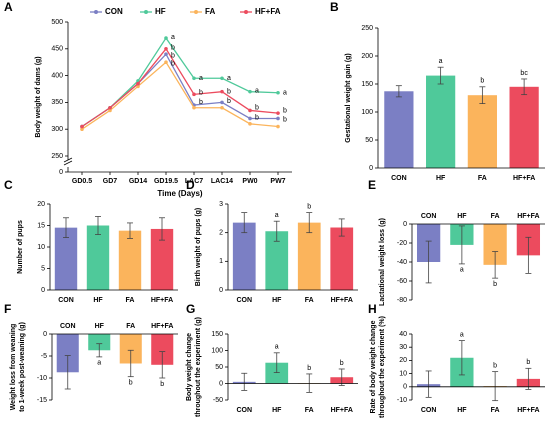 The width and height of the screenshot is (550, 431). I want to click on y-axis-label: Body weight change, so click(189, 367).